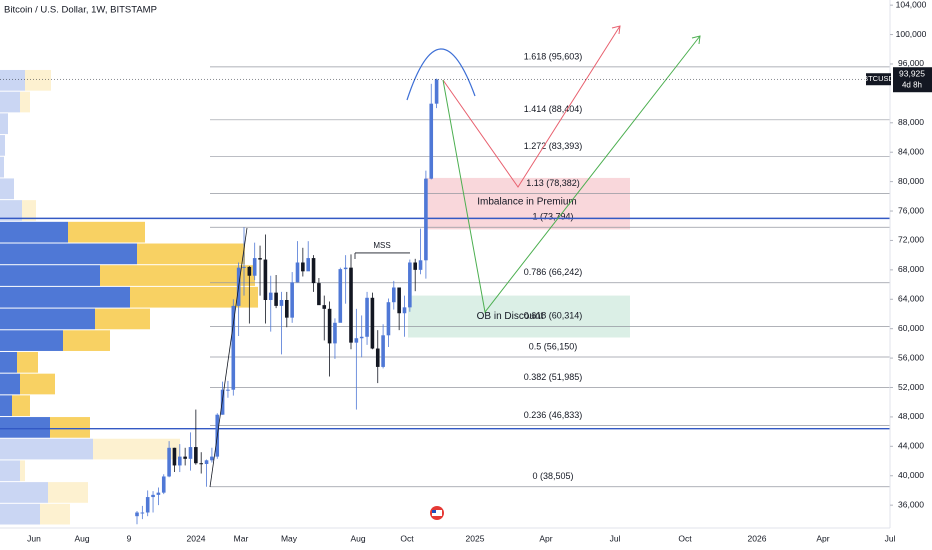 The image size is (932, 550). What do you see at coordinates (34, 538) in the screenshot?
I see `x-tick-label: Jun` at bounding box center [34, 538].